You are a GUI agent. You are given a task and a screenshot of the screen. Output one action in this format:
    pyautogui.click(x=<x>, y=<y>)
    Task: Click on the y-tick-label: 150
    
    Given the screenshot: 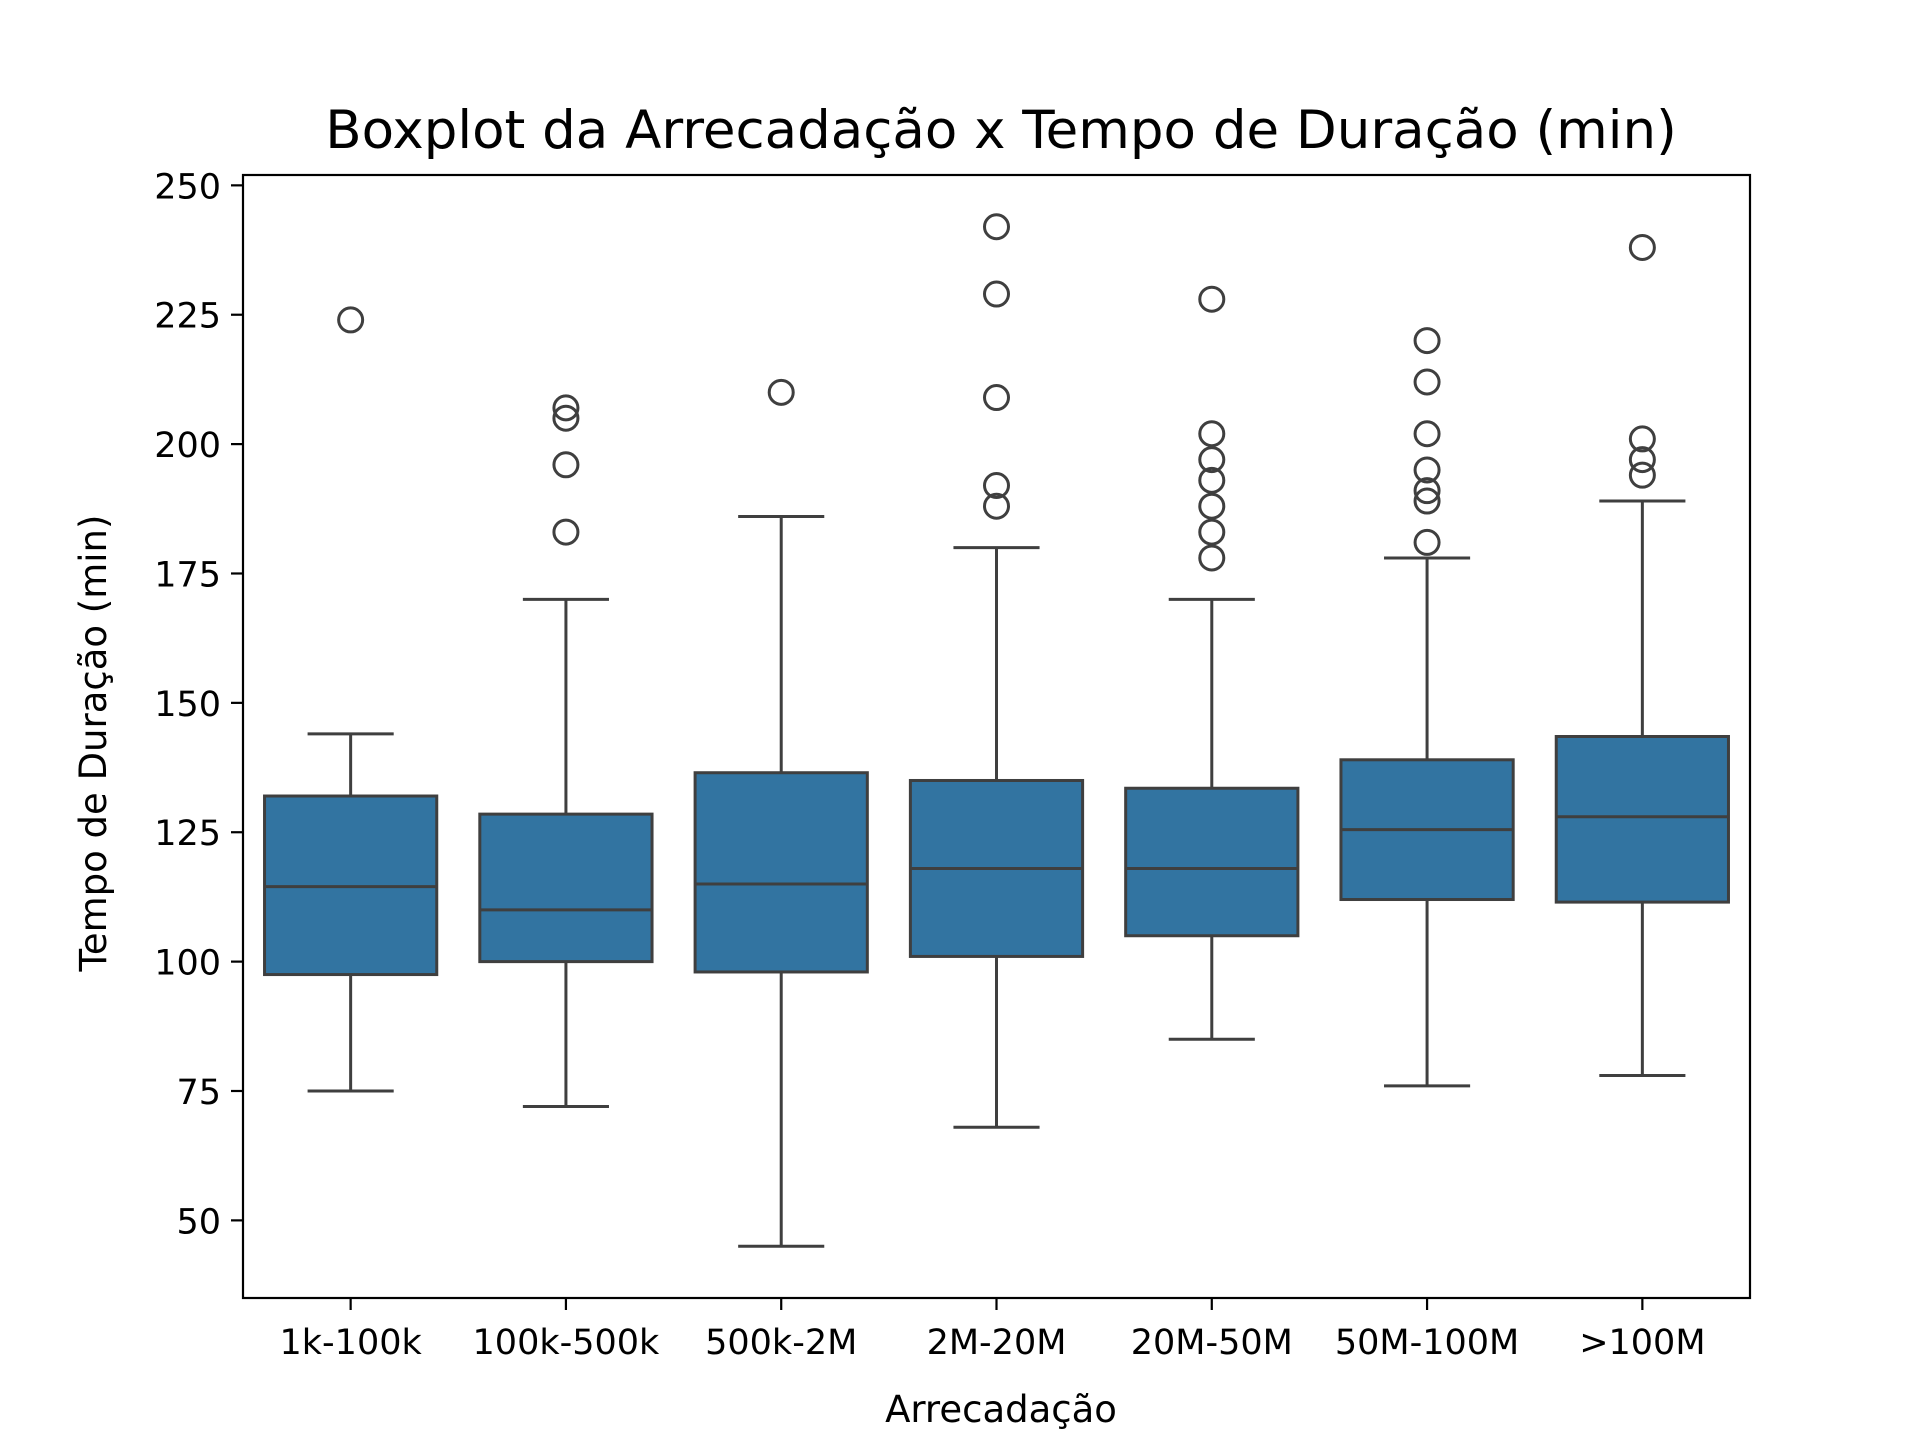 What is the action you would take?
    pyautogui.click(x=187, y=705)
    